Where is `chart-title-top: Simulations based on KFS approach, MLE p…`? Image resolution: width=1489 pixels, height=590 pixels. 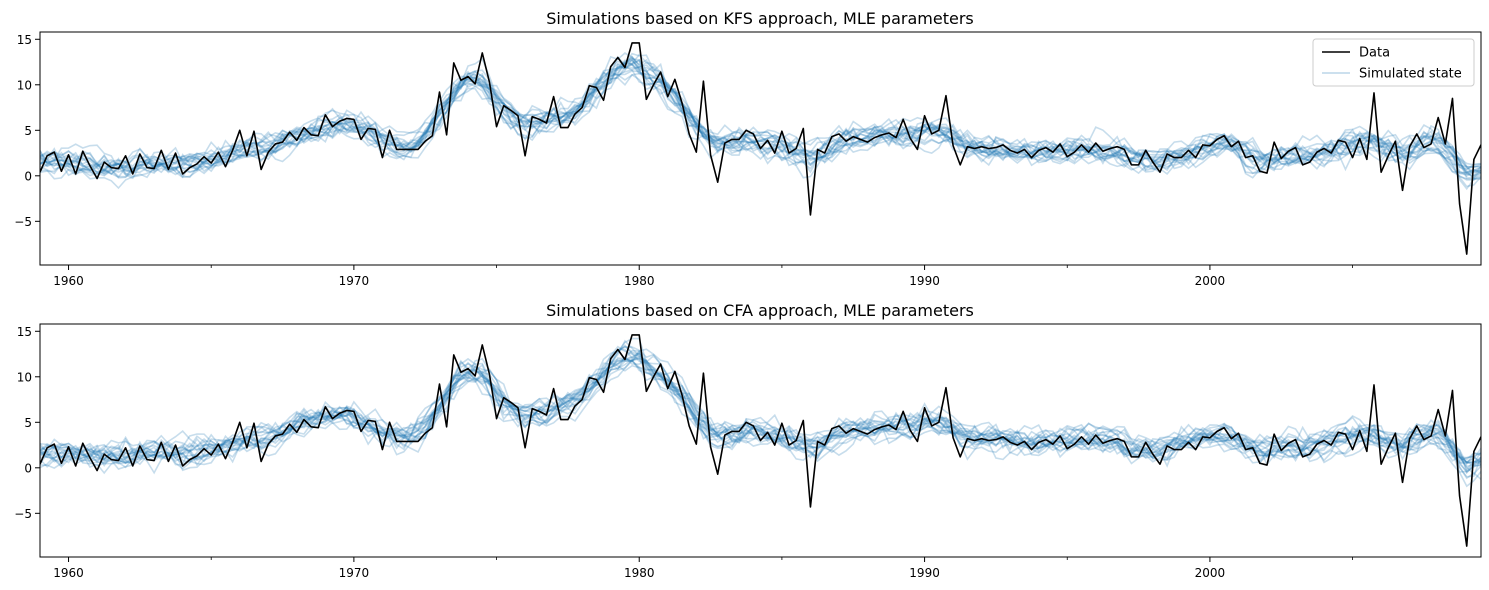
chart-title-top: Simulations based on KFS approach, MLE p… is located at coordinates (759, 18).